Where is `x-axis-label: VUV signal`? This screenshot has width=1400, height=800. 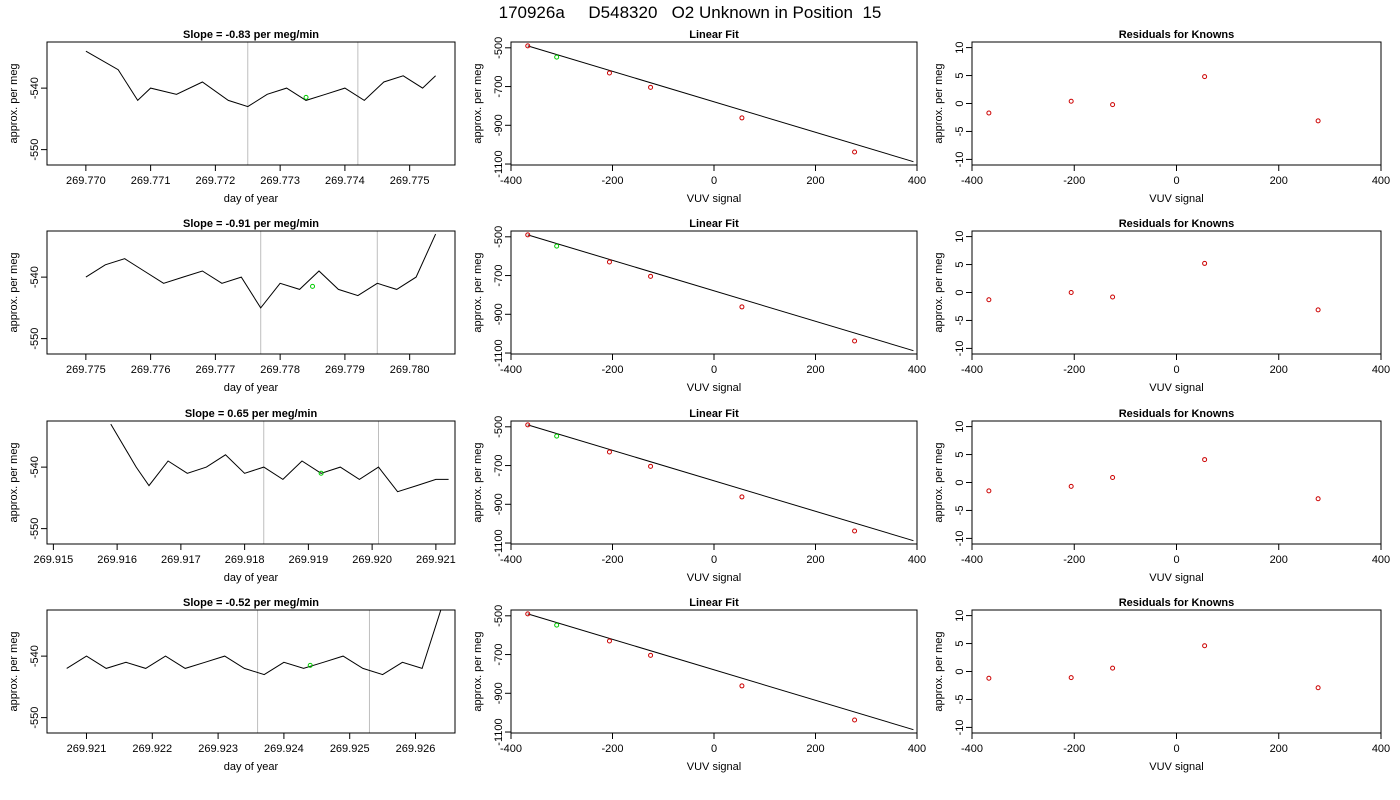 x-axis-label: VUV signal is located at coordinates (1176, 578).